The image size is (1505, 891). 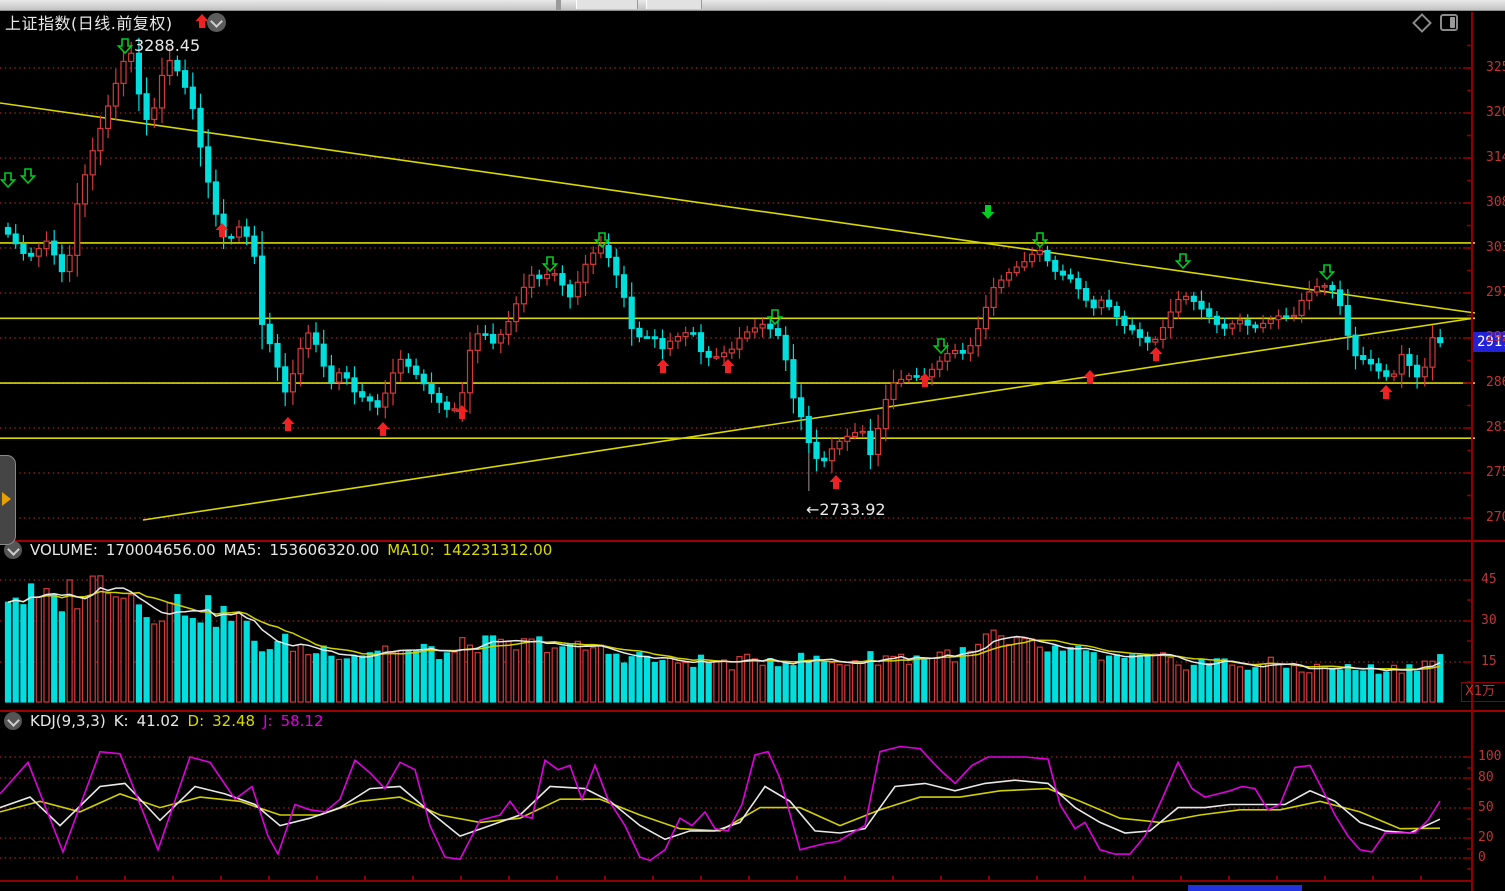 I want to click on collapse-chevron-icon, so click(x=216, y=22).